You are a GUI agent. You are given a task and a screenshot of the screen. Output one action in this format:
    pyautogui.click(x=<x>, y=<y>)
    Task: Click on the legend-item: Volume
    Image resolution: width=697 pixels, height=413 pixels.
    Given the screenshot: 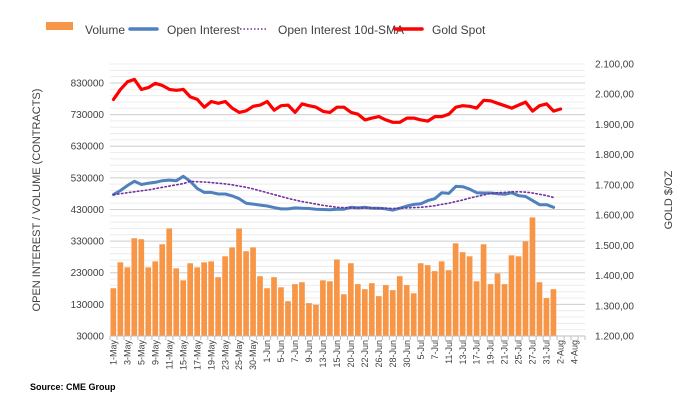 What is the action you would take?
    pyautogui.click(x=85, y=29)
    